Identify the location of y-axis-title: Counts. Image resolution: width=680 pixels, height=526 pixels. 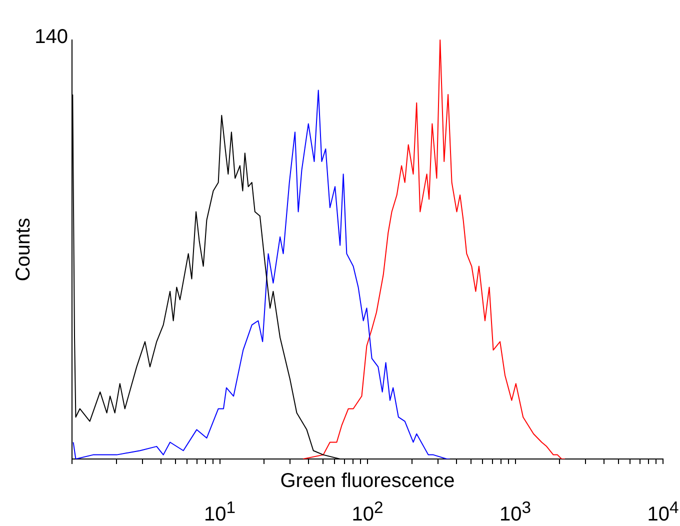
(23, 250).